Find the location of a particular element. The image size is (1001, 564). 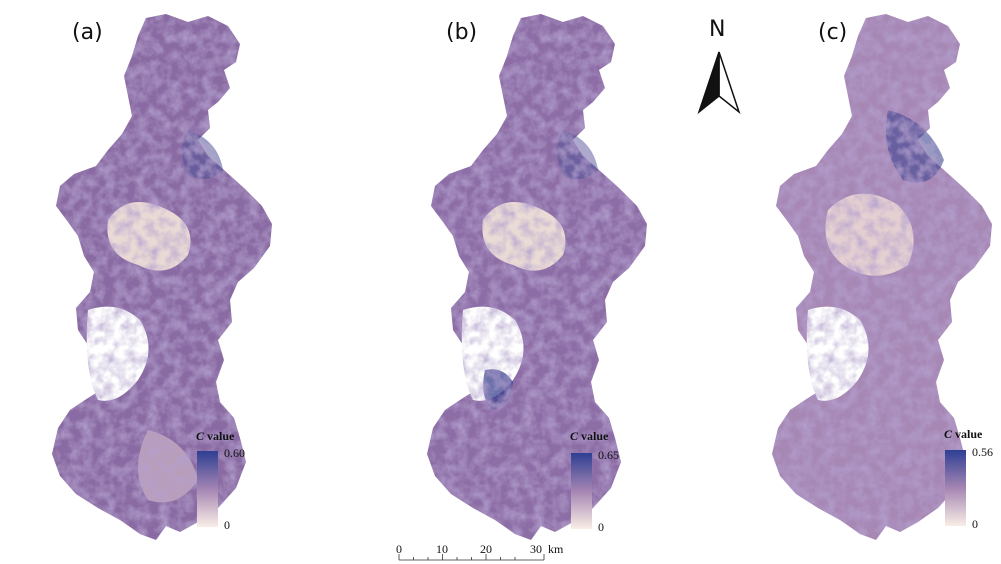

legend-colorbar-b is located at coordinates (581, 491).